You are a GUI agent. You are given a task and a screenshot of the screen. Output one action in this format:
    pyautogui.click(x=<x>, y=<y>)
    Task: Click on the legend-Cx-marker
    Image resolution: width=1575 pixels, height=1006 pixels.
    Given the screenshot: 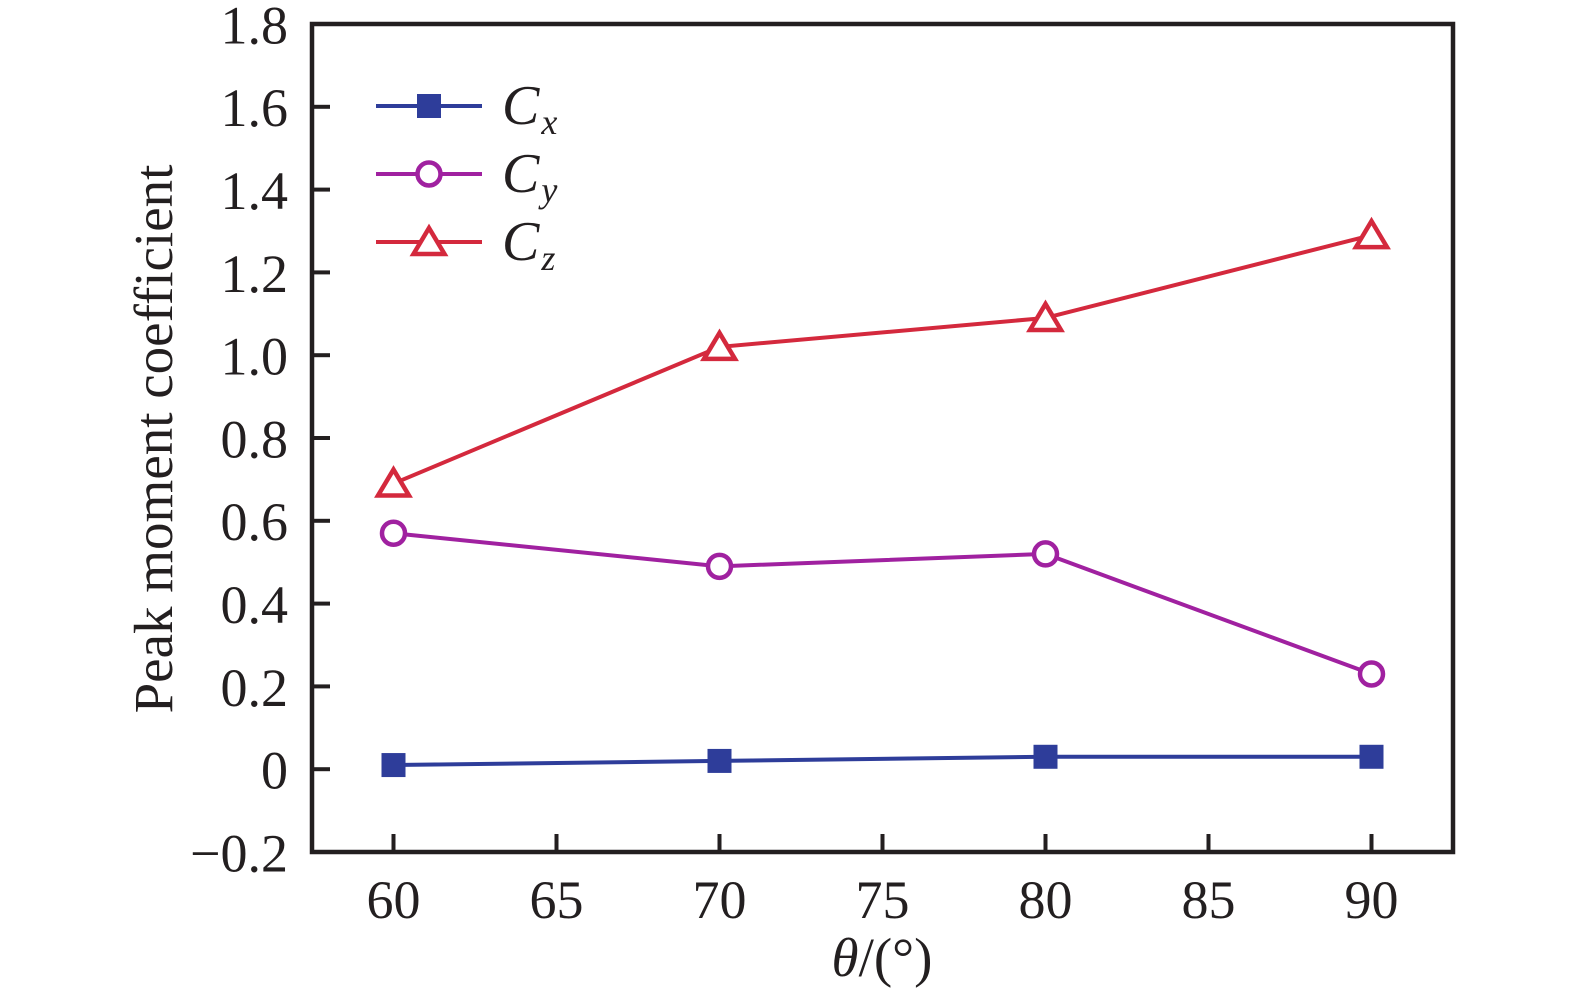 What is the action you would take?
    pyautogui.click(x=429, y=106)
    